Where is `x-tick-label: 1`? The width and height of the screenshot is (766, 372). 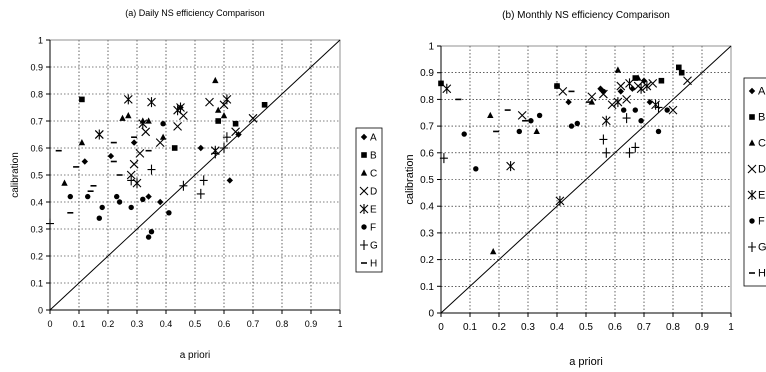 x-tick-label: 1 is located at coordinates (339, 324).